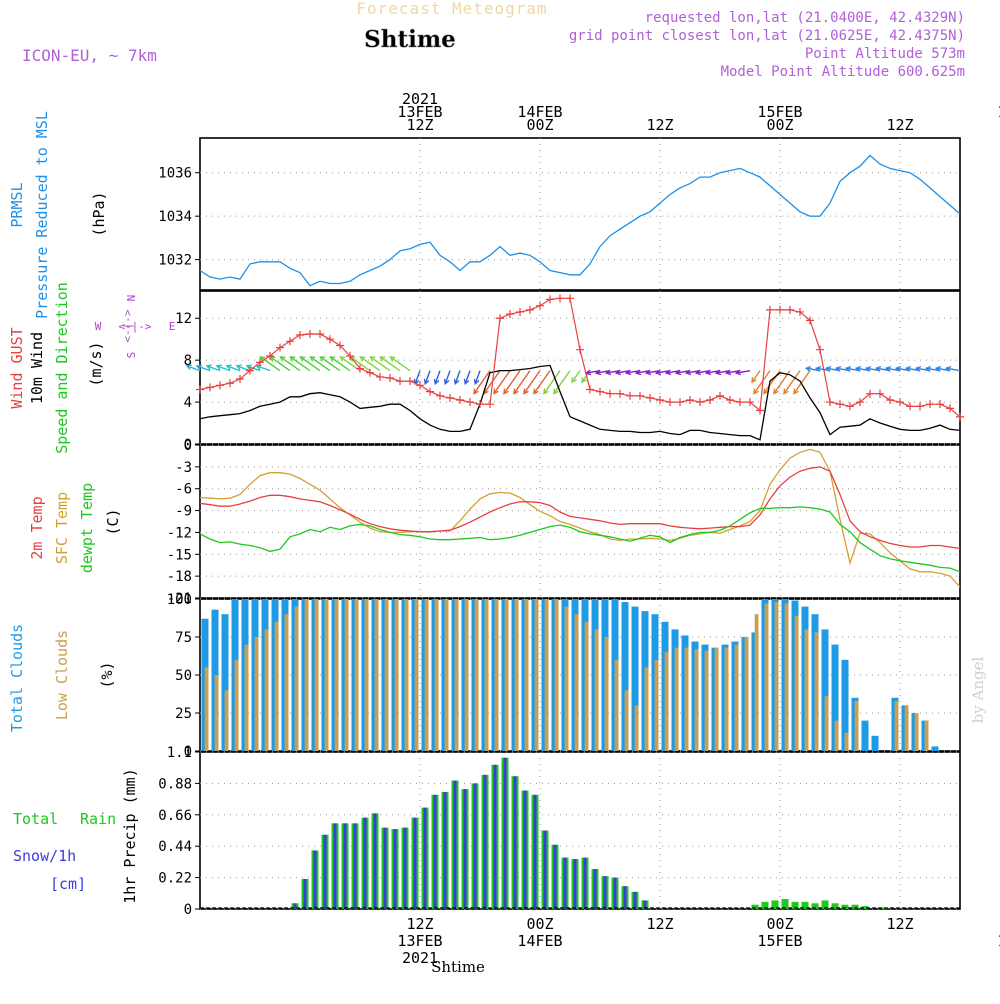 Image resolution: width=1000 pixels, height=1004 pixels. I want to click on precip-label-unit: 1hr Precip (mm), so click(130, 835).